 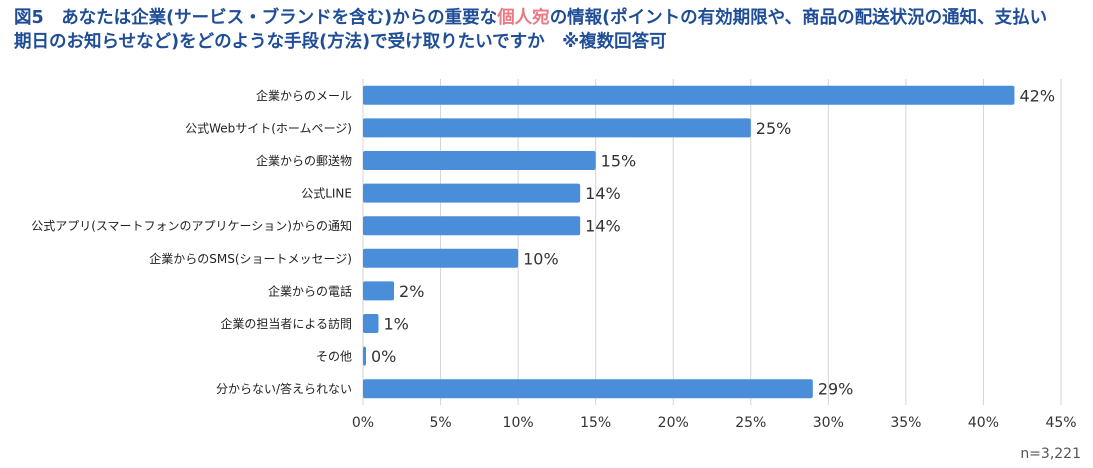 What do you see at coordinates (326, 194) in the screenshot?
I see `category-label: 公式LINE` at bounding box center [326, 194].